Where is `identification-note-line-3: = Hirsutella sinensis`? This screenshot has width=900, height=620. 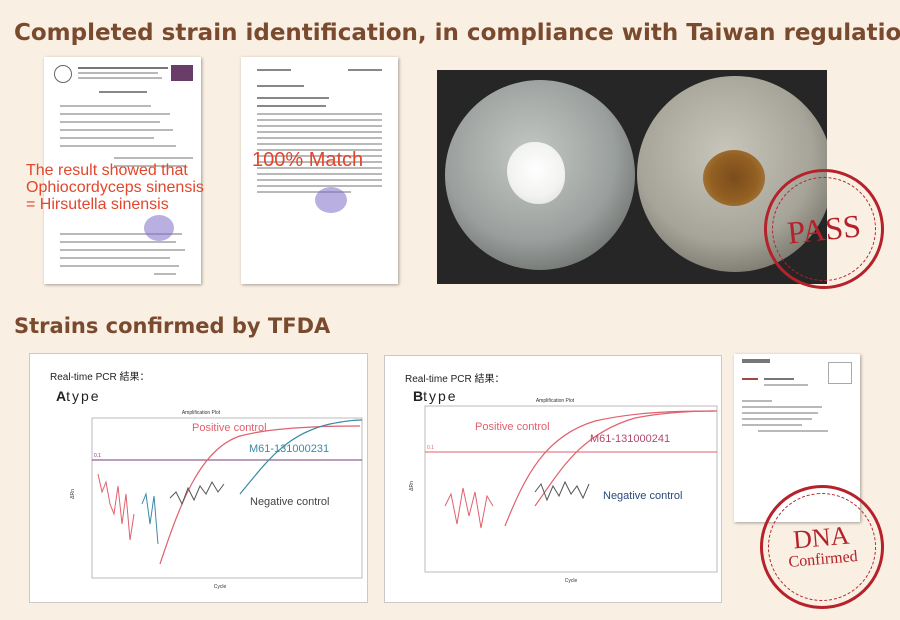
identification-note-line-3: = Hirsutella sinensis is located at coordinates (97, 204).